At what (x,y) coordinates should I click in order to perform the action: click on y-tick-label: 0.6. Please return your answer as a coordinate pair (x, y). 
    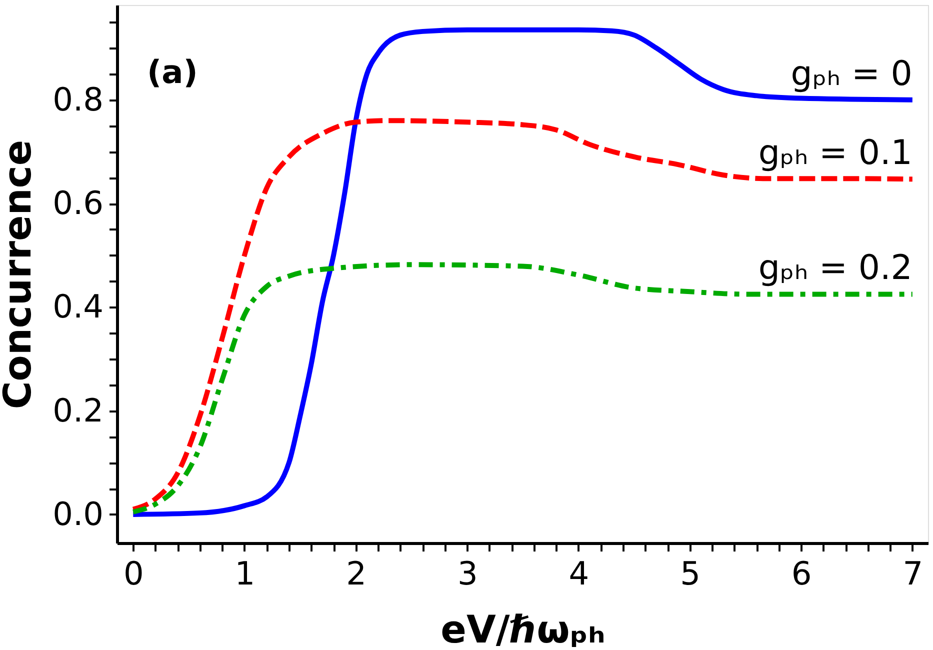
    Looking at the image, I should click on (78, 203).